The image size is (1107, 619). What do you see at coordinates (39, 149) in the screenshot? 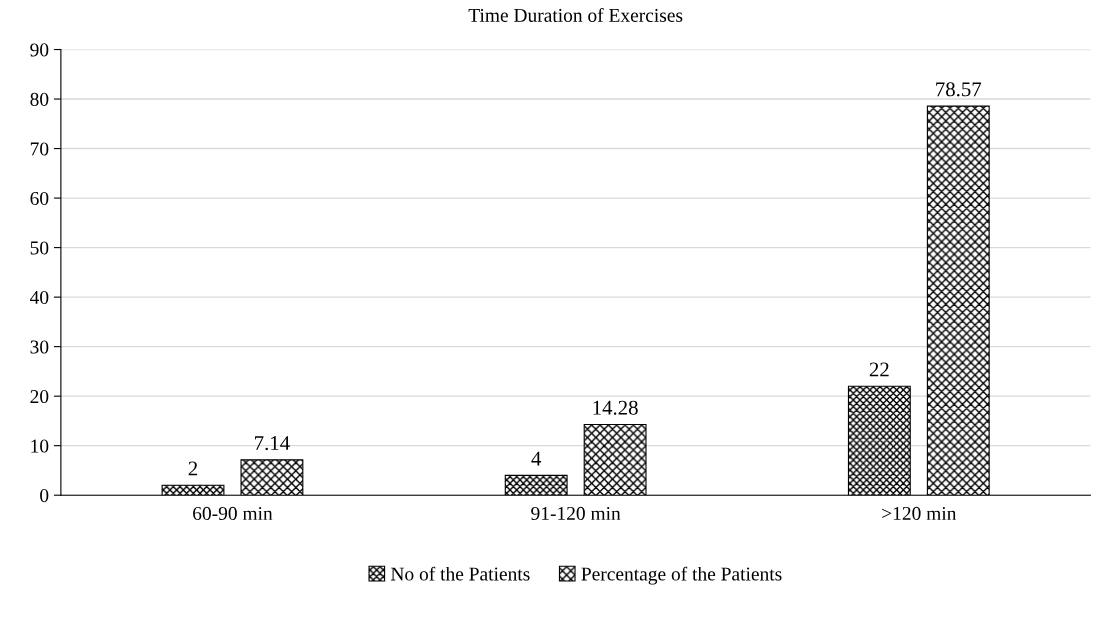
I see `y-tick-label: 70` at bounding box center [39, 149].